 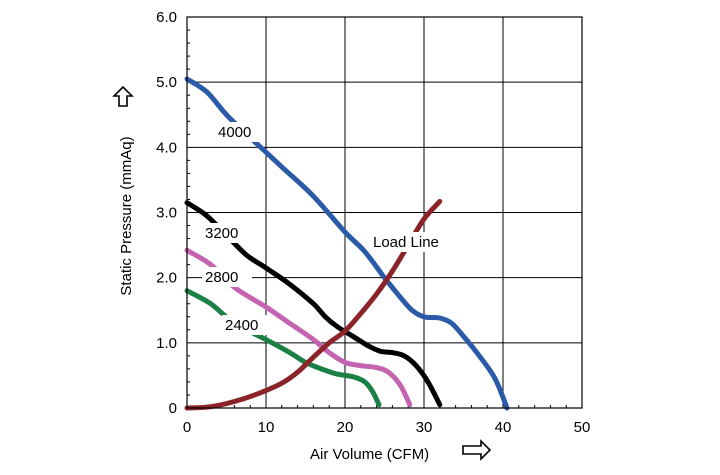 I want to click on series-label-load-line: Load Line, so click(x=406, y=242).